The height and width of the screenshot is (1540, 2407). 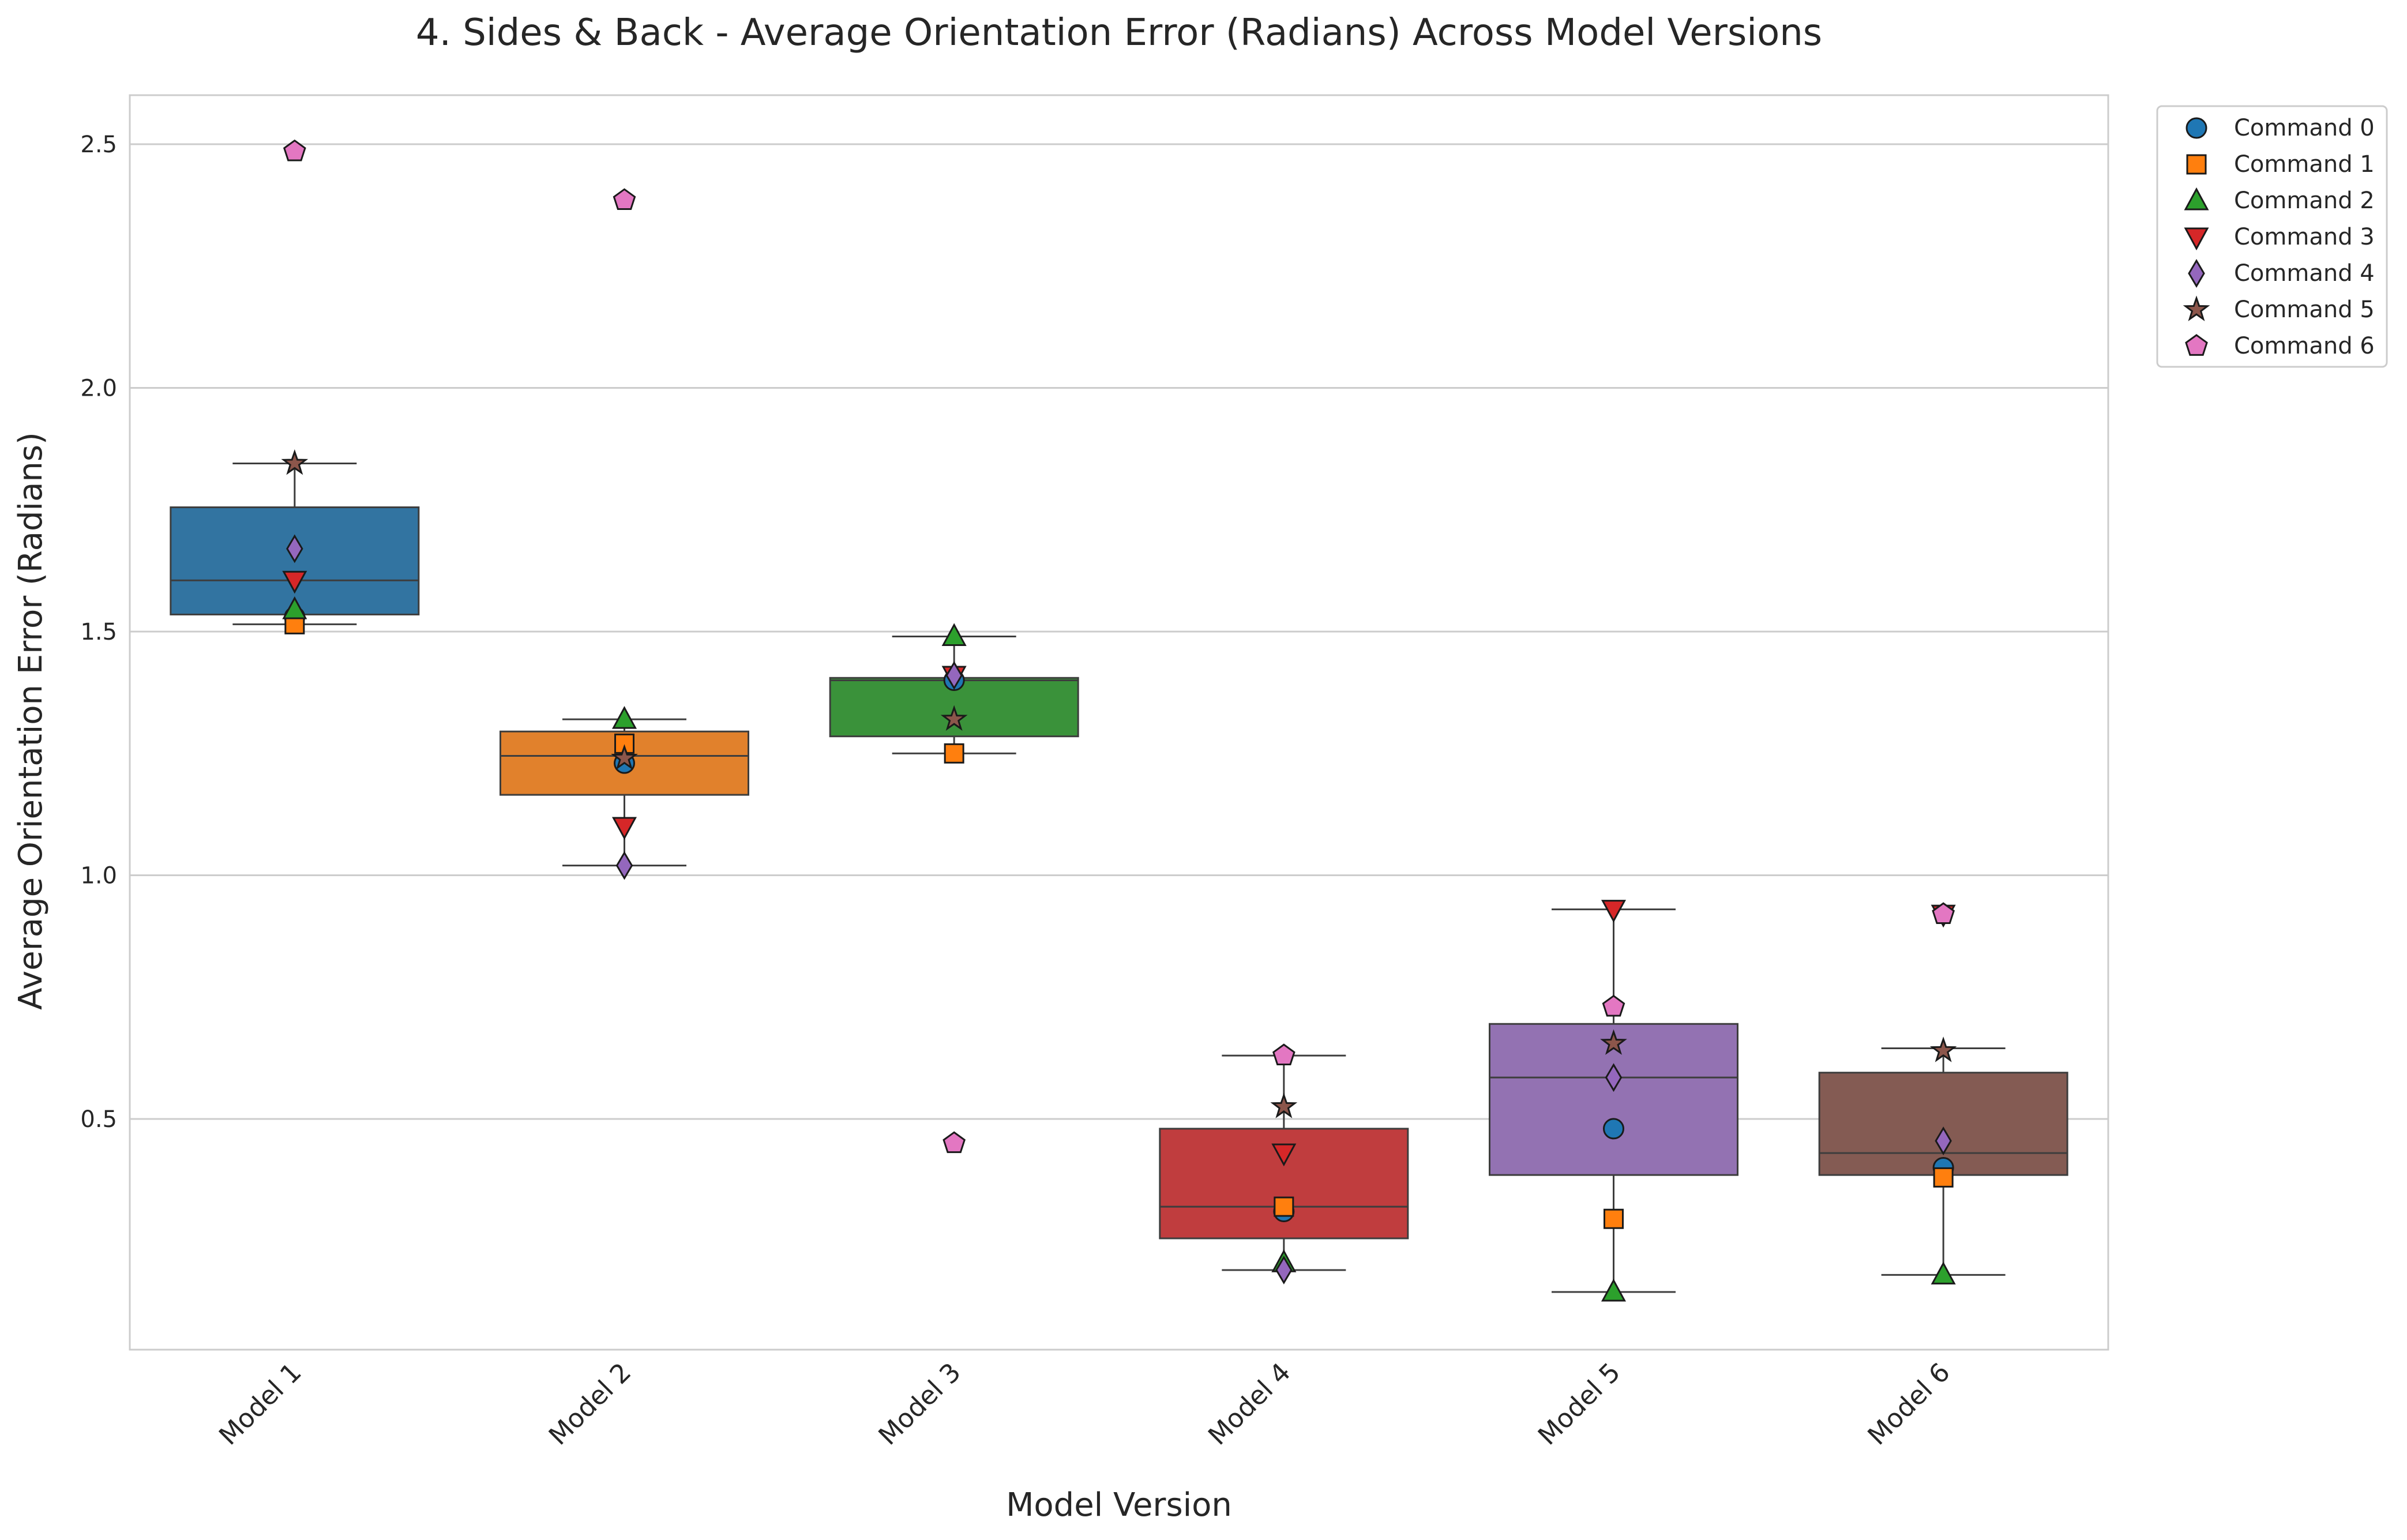 I want to click on legend-label: Command 3, so click(x=2304, y=237).